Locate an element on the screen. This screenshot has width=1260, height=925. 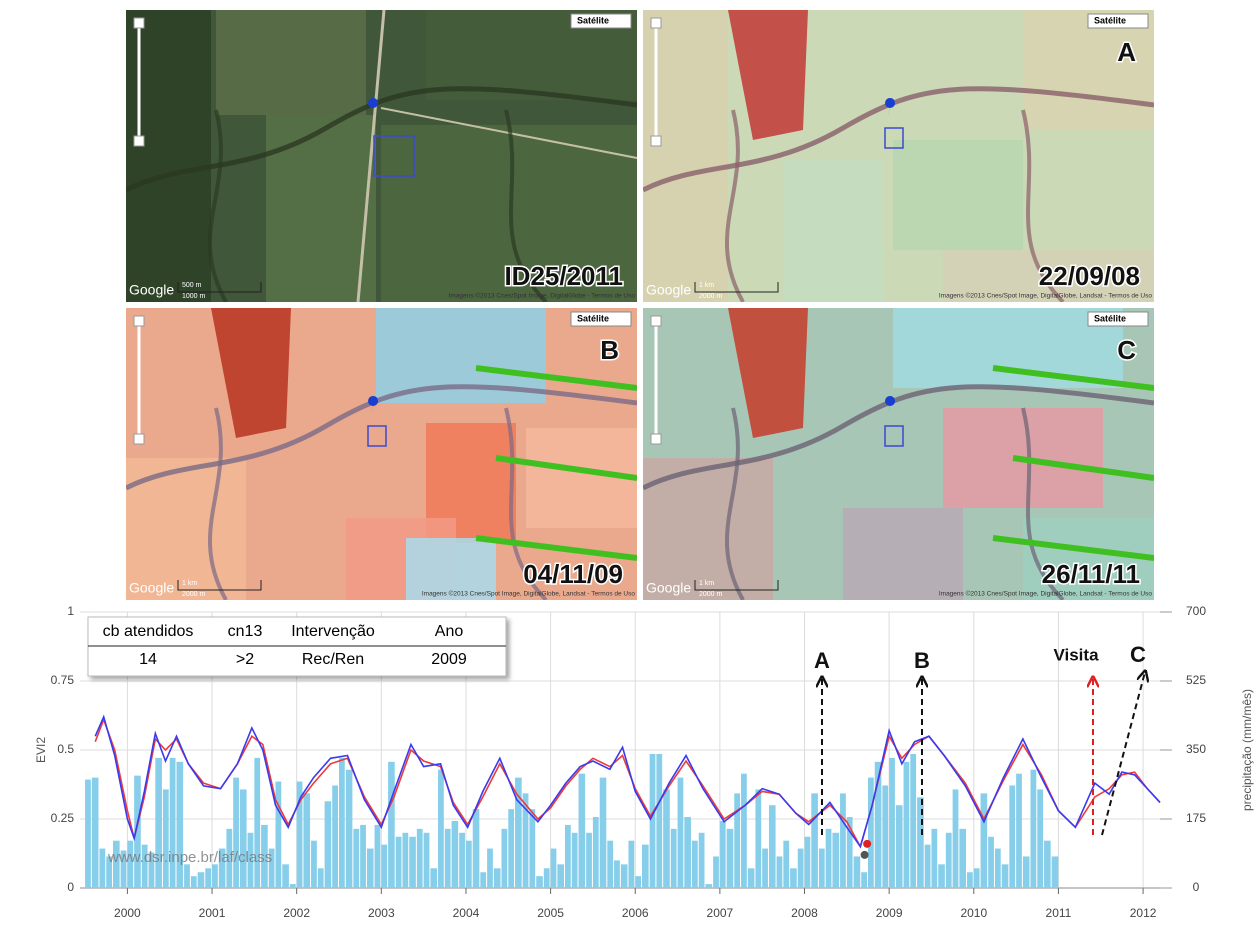
annotation: Visita is located at coordinates (1076, 654).